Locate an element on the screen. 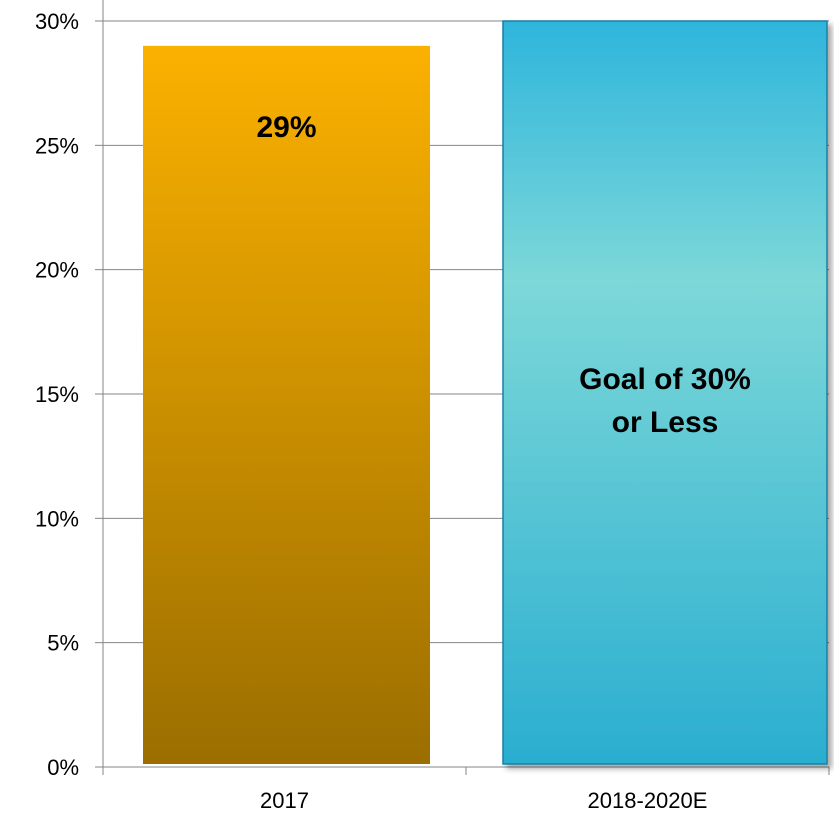 This screenshot has height=815, width=834. y-tick-label: 25% is located at coordinates (57, 145).